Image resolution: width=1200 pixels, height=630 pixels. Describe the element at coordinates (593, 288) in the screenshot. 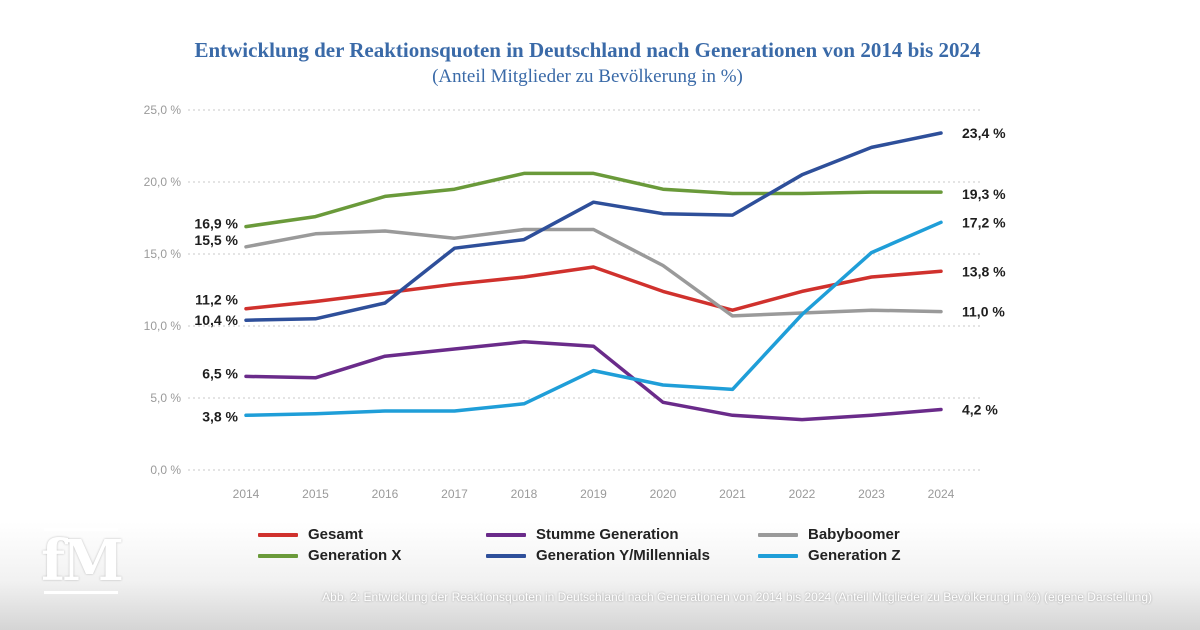

I see `series-line-gesamt` at that location.